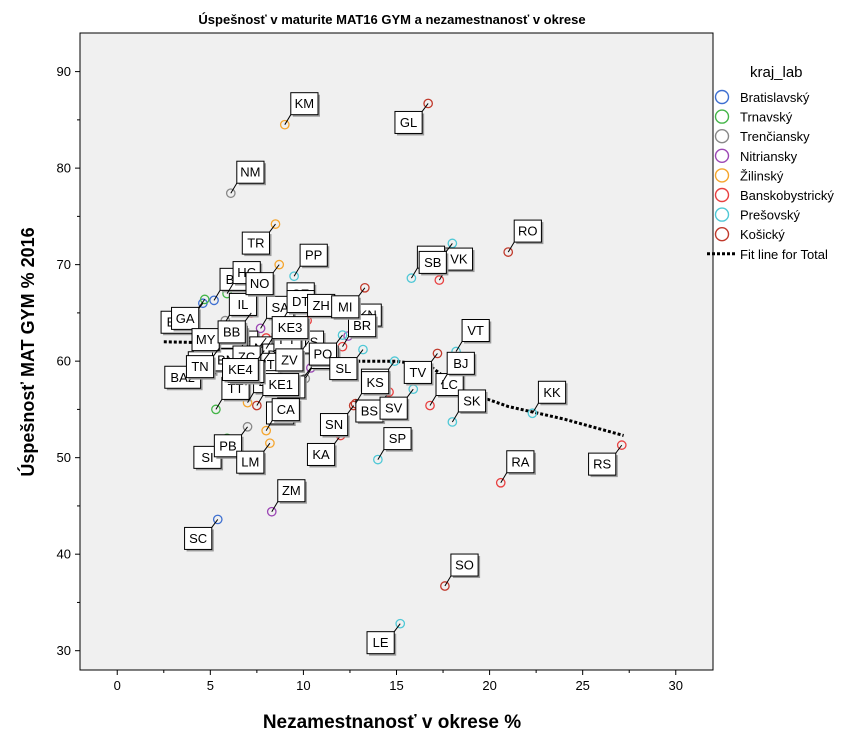  What do you see at coordinates (787, 195) in the screenshot?
I see `legend-entry: Banskobystrický` at bounding box center [787, 195].